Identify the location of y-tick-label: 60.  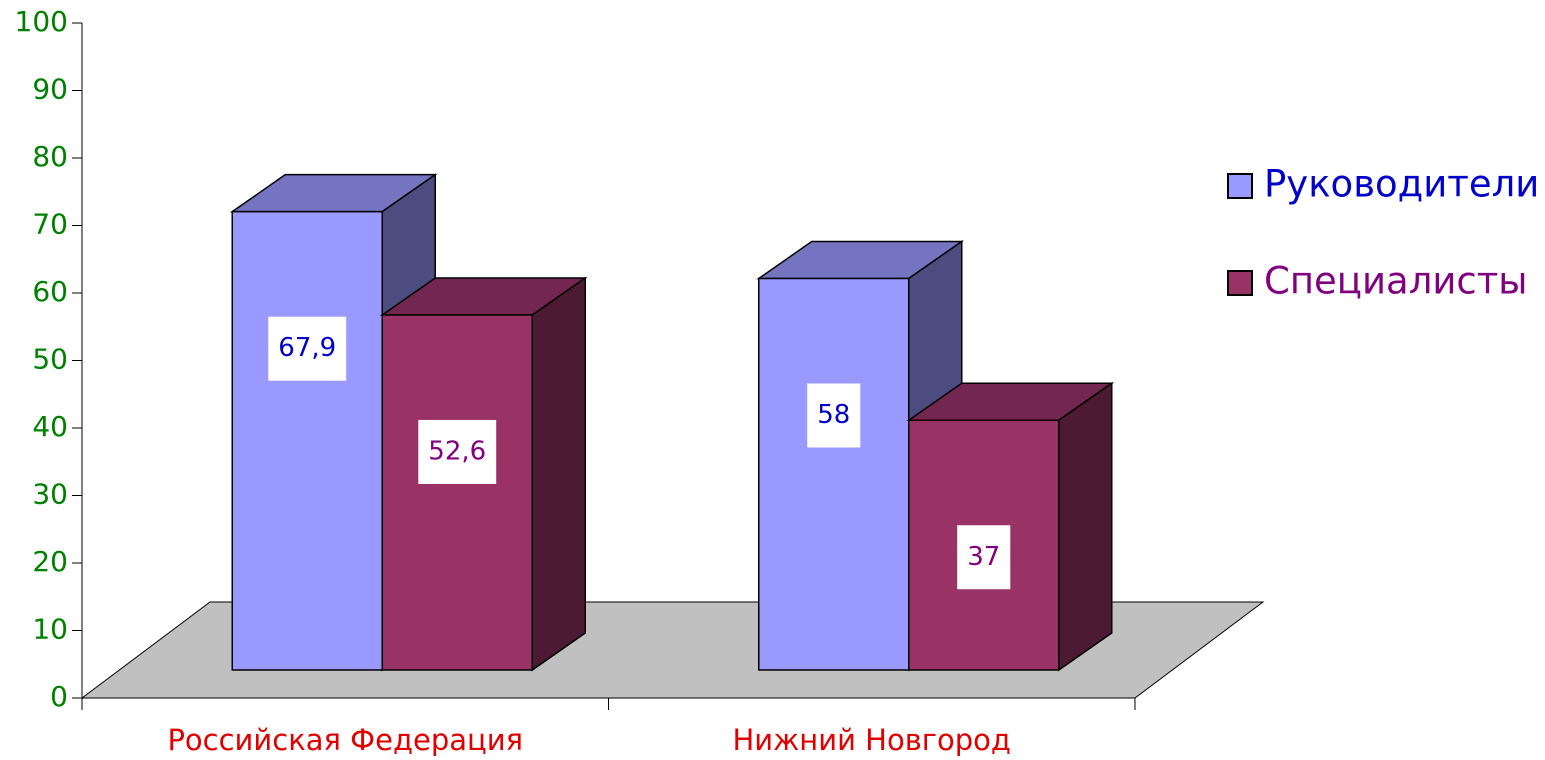
(50, 291).